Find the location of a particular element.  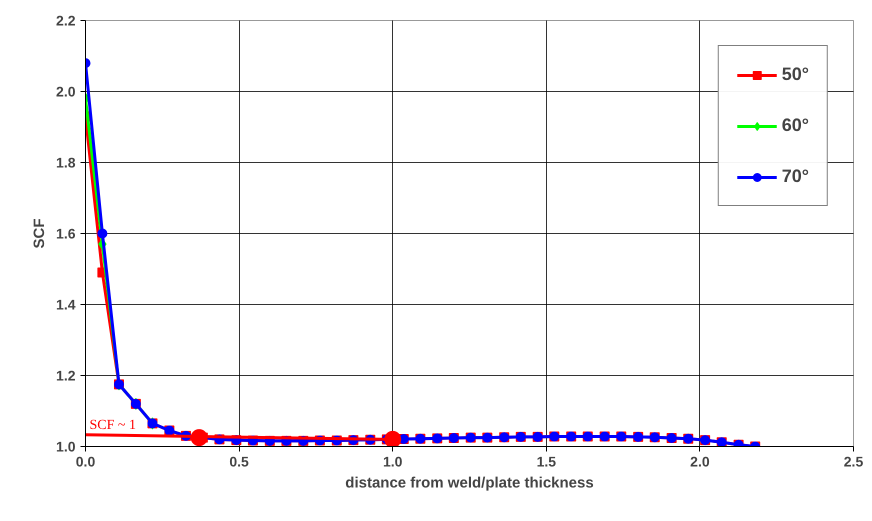

x-axis-title: distance from weld/plate thickness is located at coordinates (469, 483).